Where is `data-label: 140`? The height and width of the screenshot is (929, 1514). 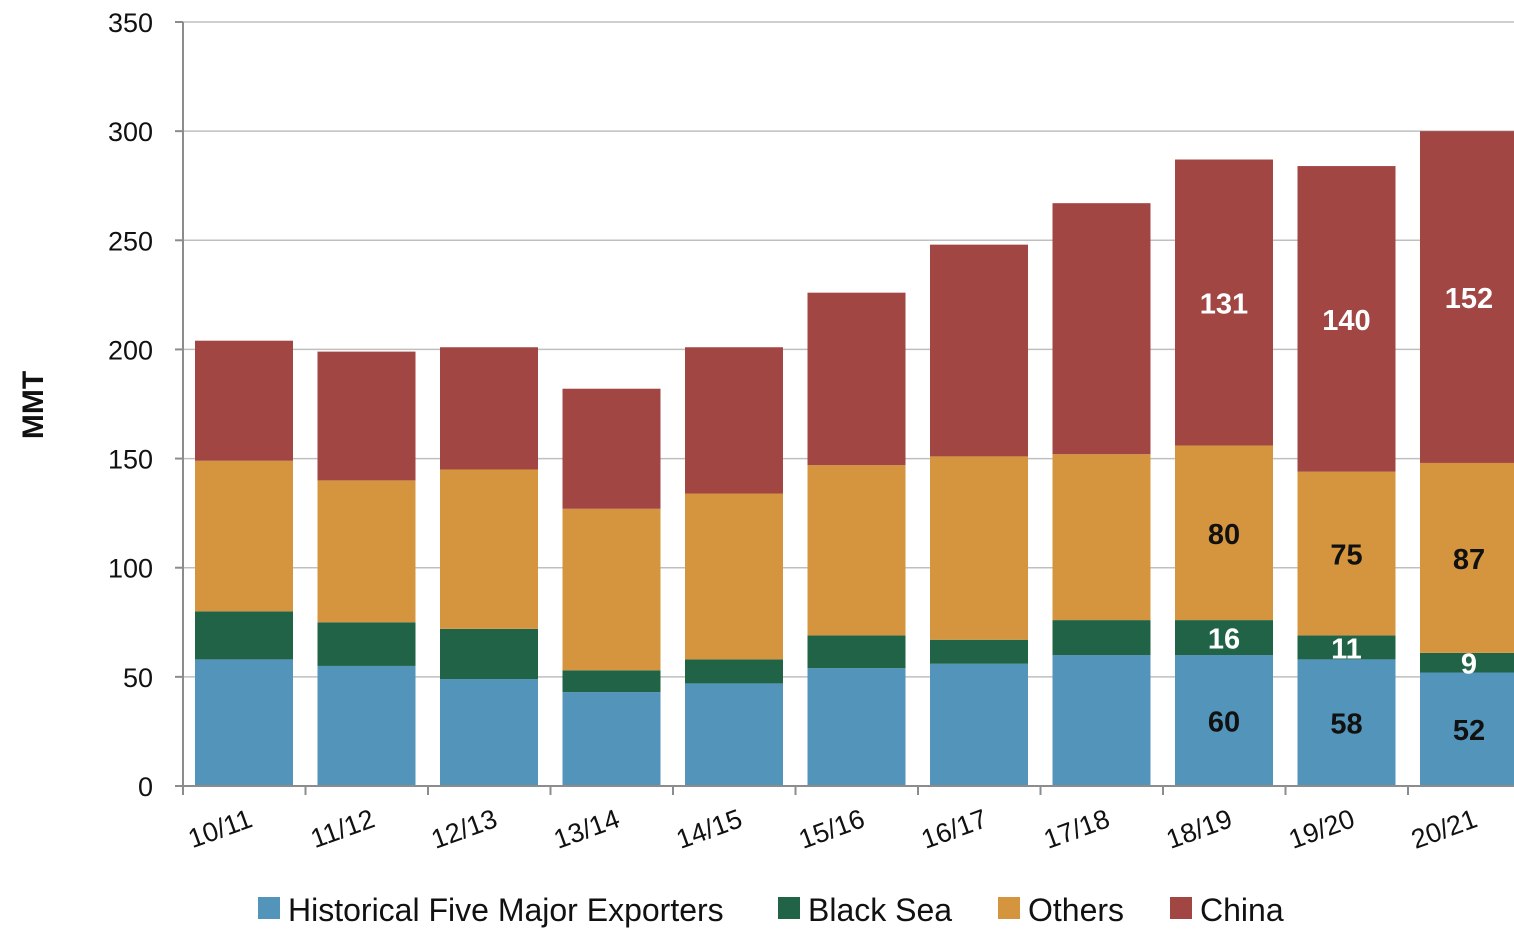
data-label: 140 is located at coordinates (1346, 321).